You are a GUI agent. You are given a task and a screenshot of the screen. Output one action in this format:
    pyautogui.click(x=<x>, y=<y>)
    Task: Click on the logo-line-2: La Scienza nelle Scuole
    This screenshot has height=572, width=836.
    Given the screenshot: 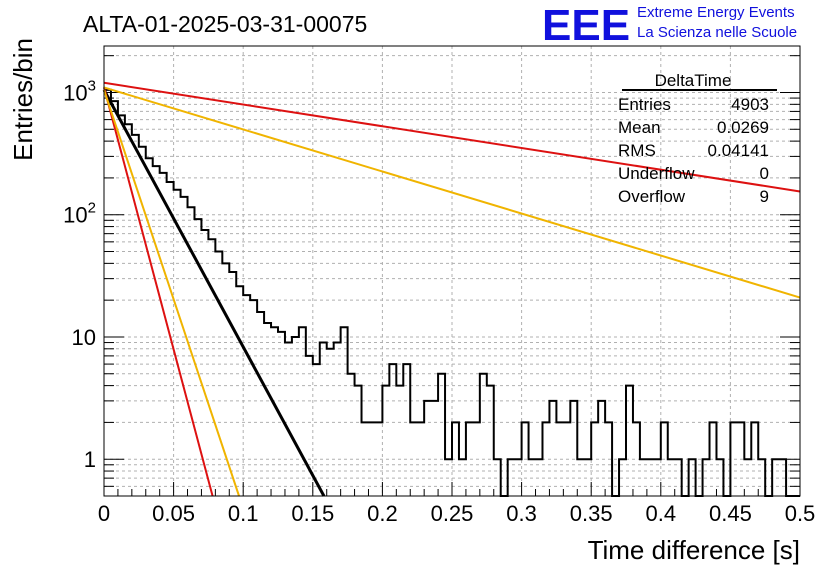 What is the action you would take?
    pyautogui.click(x=717, y=32)
    